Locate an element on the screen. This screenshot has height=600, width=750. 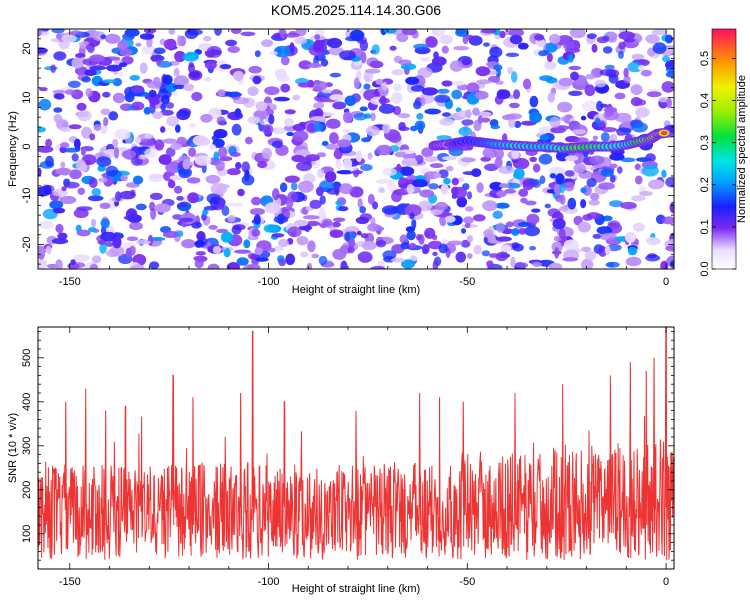
colorbar-gradient is located at coordinates (724, 149).